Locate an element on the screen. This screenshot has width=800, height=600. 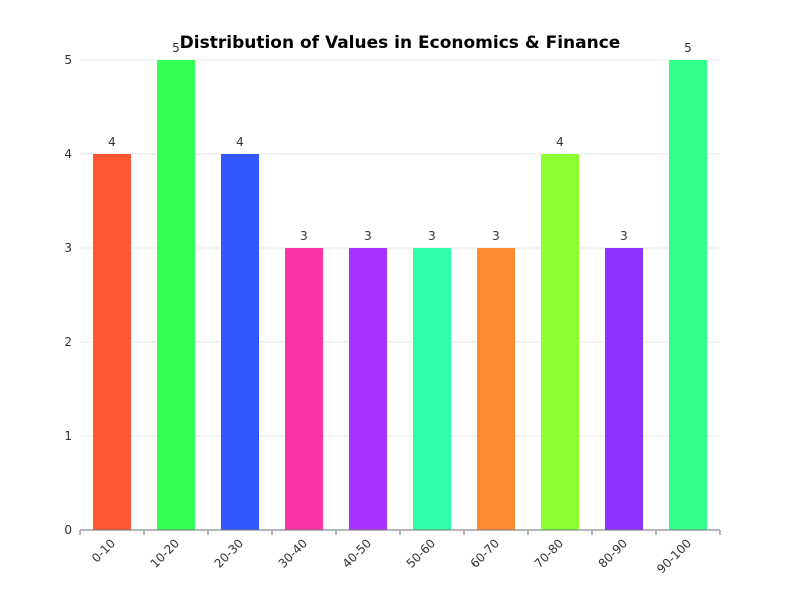
x-tick-label: 60-70 is located at coordinates (485, 553).